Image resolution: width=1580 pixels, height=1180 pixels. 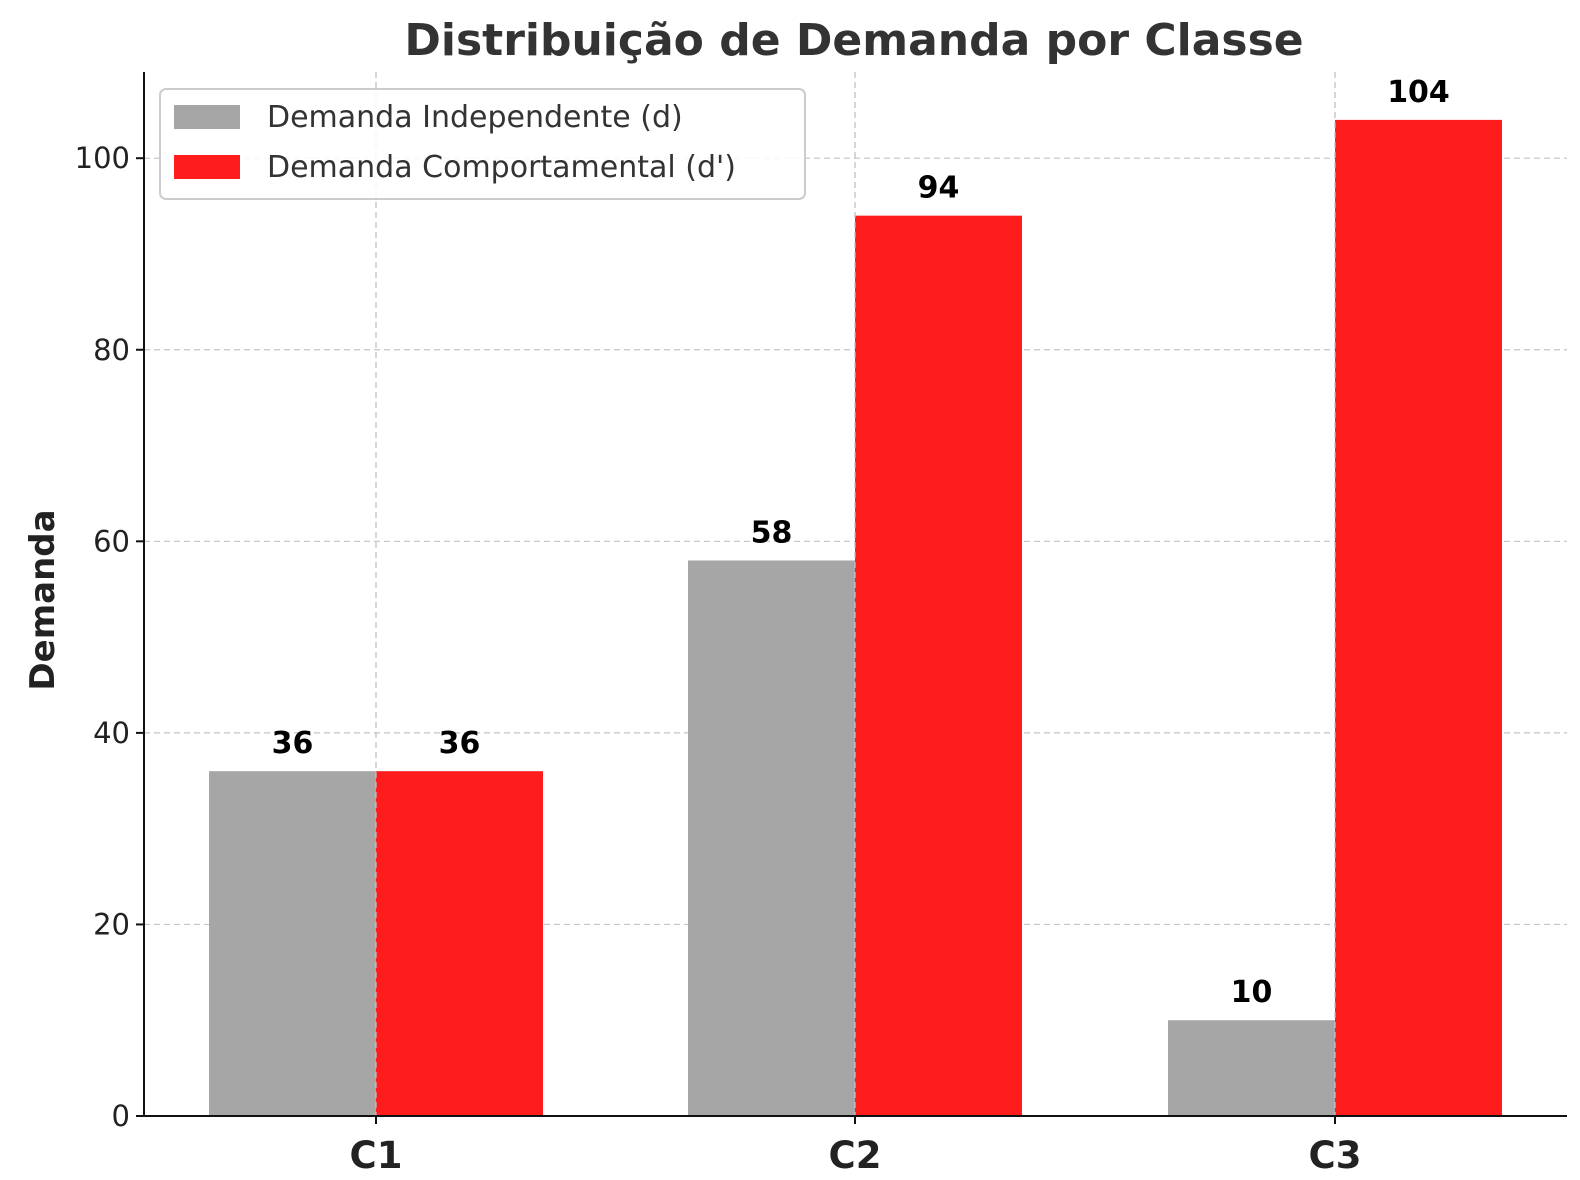 I want to click on y-tick-label: 80, so click(x=111, y=350).